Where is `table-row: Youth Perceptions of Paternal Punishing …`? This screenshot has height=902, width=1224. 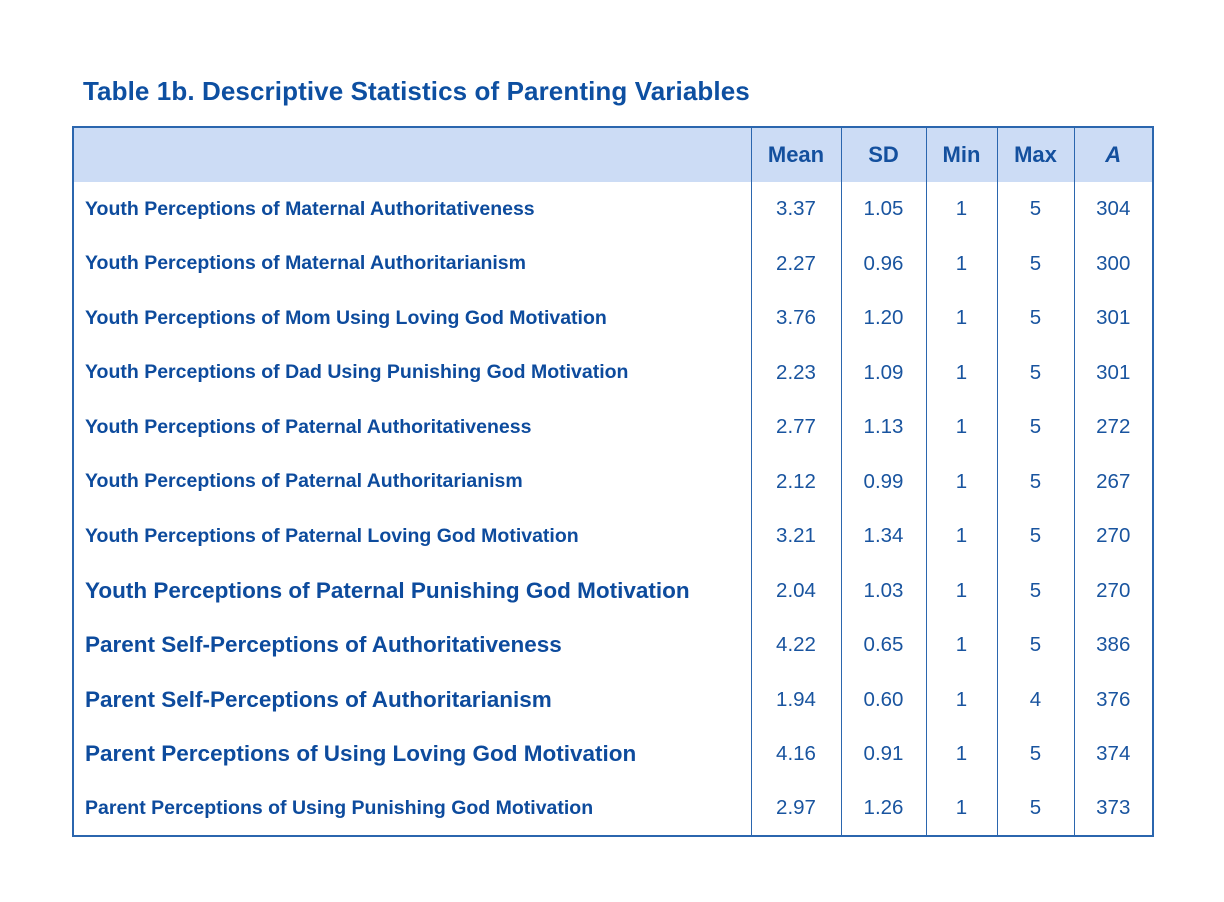
table-row: Youth Perceptions of Paternal Punishing … is located at coordinates (613, 590).